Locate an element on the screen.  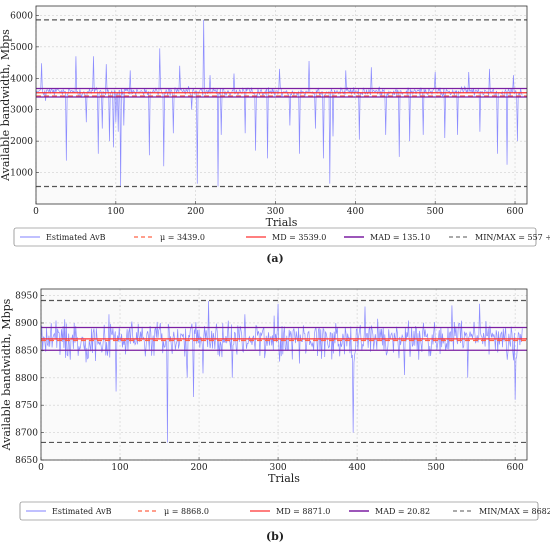
y-tick-label-b: 8900 is located at coordinates (26, 324).